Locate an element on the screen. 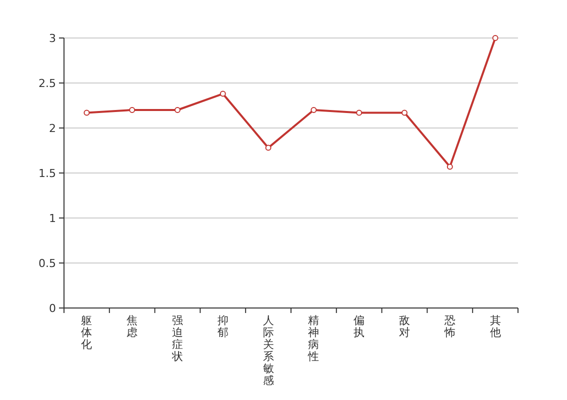 The width and height of the screenshot is (567, 400). x-tick-label: 其他 is located at coordinates (495, 326).